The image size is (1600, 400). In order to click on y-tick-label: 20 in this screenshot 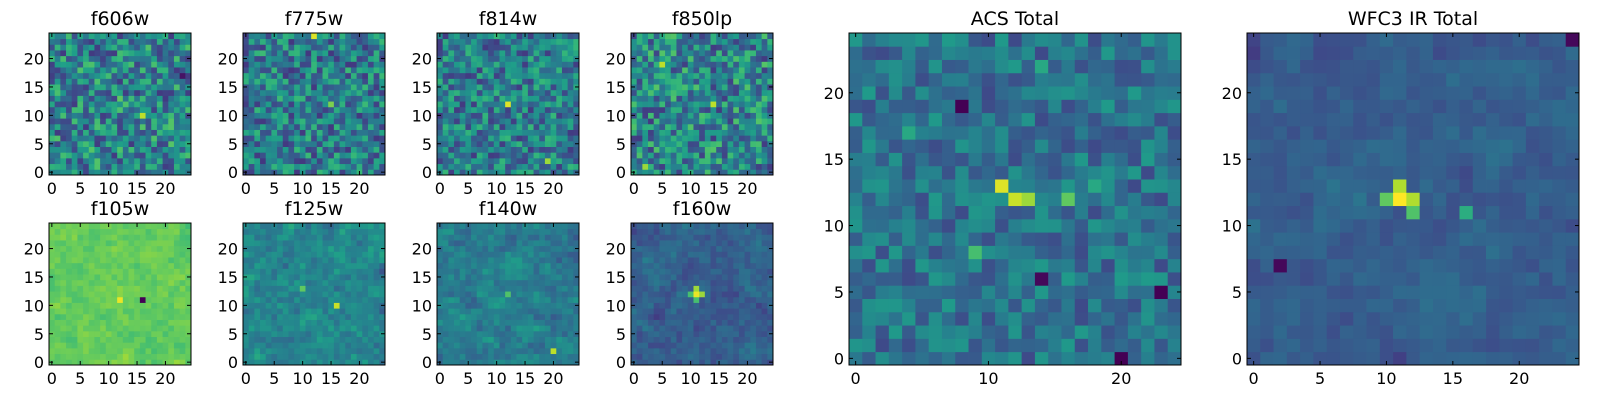, I will do `click(34, 249)`.